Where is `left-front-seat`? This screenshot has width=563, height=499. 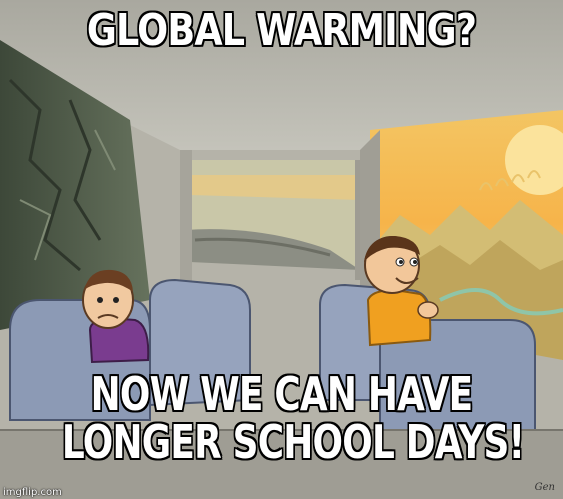
left-front-seat is located at coordinates (200, 342).